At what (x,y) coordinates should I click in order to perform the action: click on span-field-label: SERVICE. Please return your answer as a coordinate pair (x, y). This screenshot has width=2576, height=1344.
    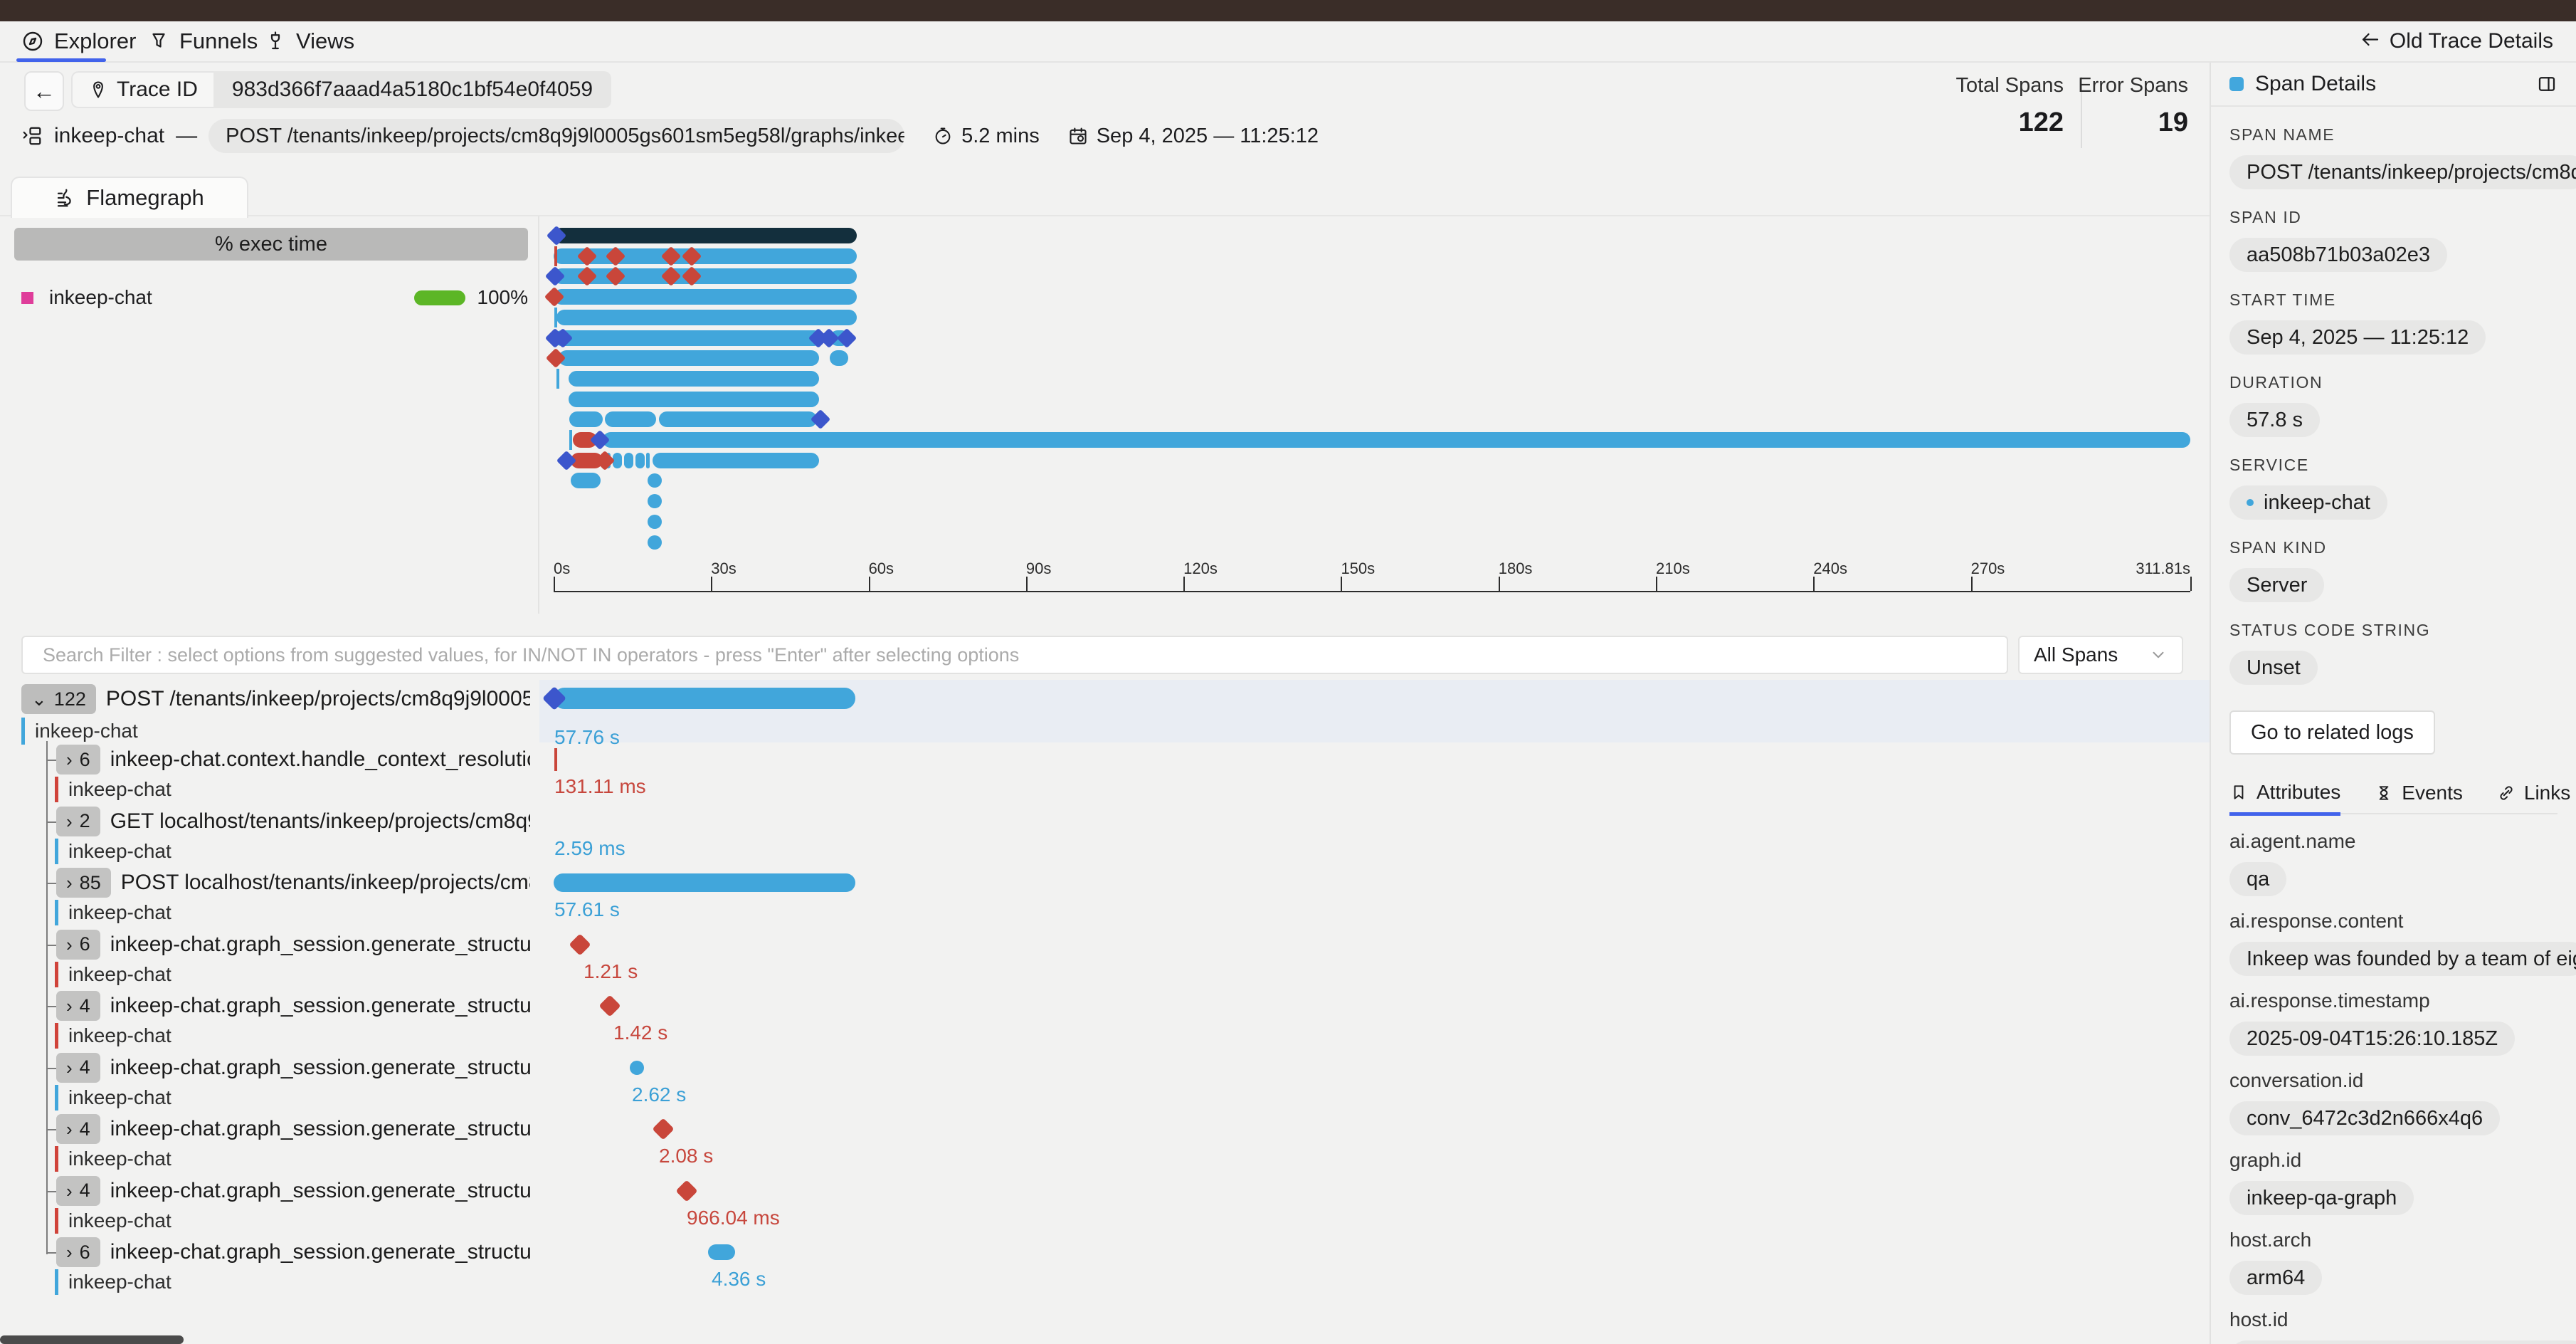
    Looking at the image, I should click on (2269, 465).